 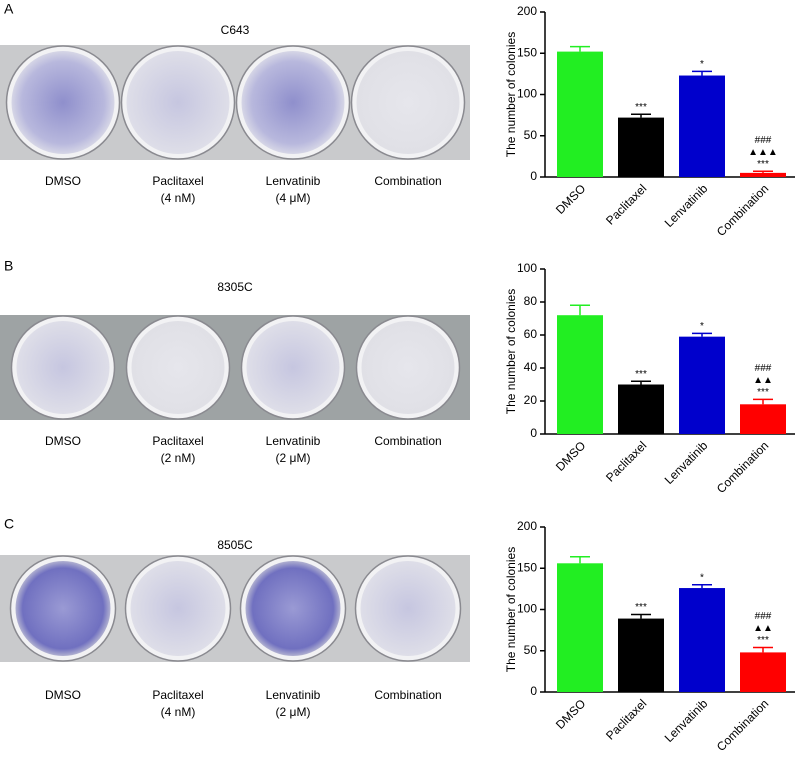 What do you see at coordinates (531, 301) in the screenshot?
I see `y-tick-label: 80` at bounding box center [531, 301].